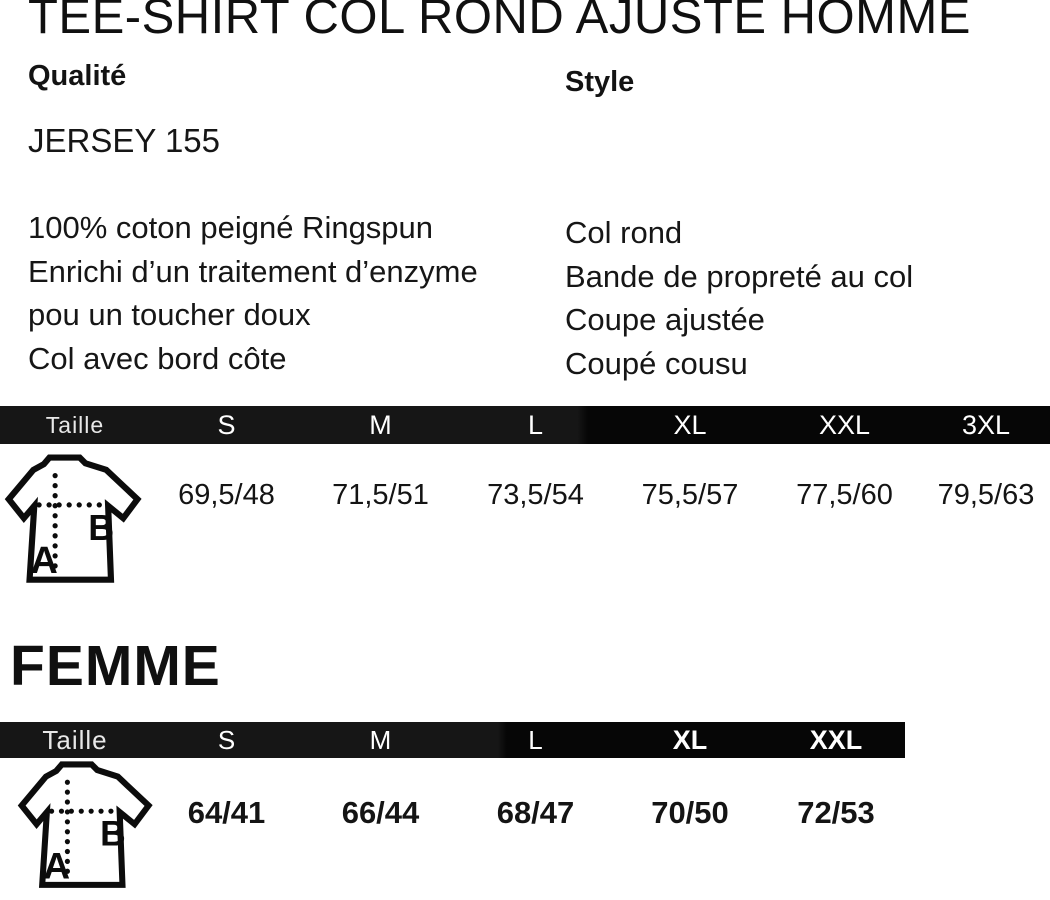  Describe the element at coordinates (226, 424) in the screenshot. I see `men-size-s: S` at that location.